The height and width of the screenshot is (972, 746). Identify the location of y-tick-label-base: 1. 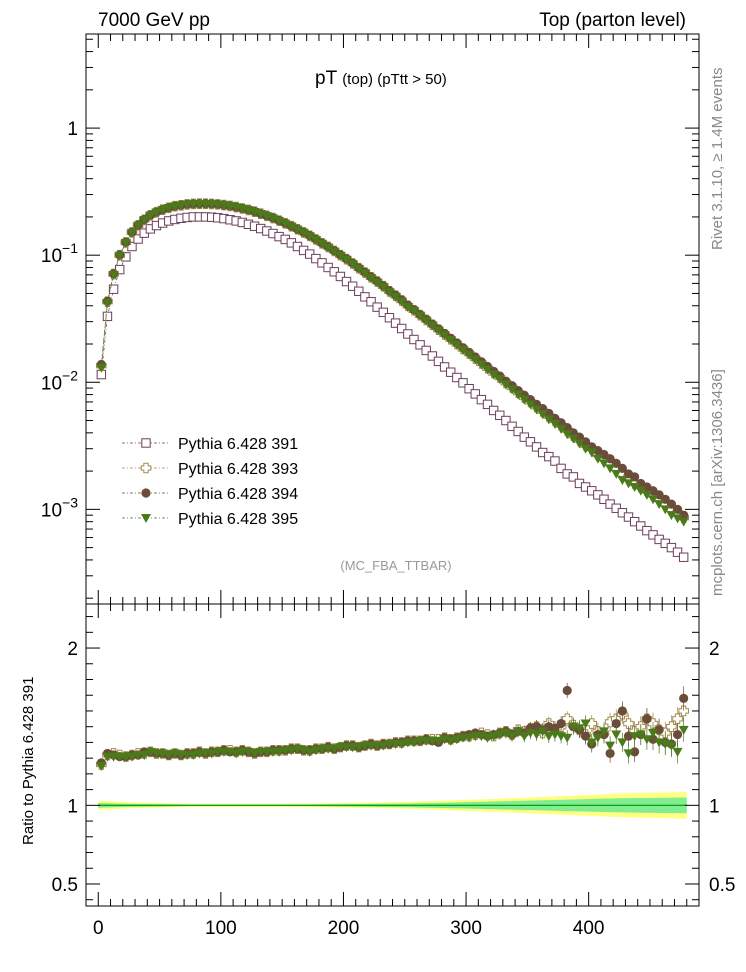
(72, 129).